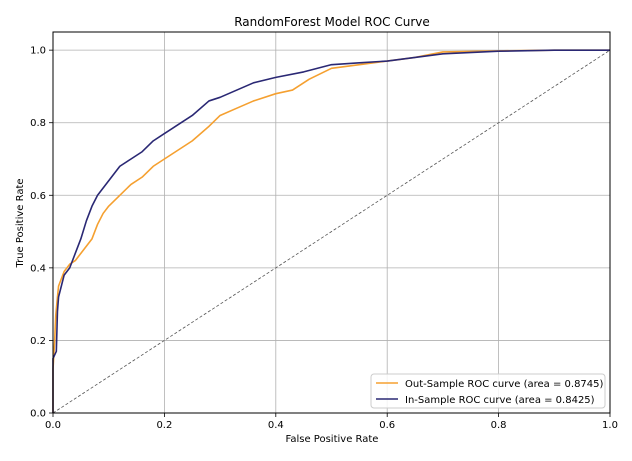 The width and height of the screenshot is (632, 461). Describe the element at coordinates (332, 22) in the screenshot. I see `chart-title: RandomForest Model ROC Curve` at that location.